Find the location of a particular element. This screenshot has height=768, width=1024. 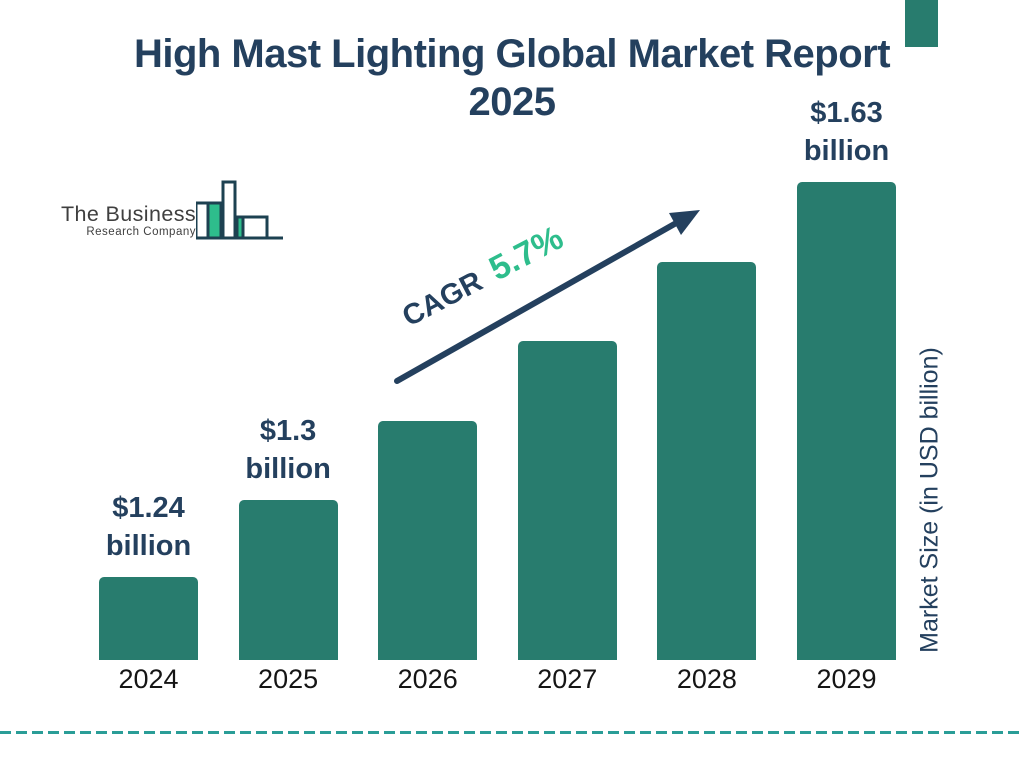

value-label-unit-2024: billion is located at coordinates (148, 546).